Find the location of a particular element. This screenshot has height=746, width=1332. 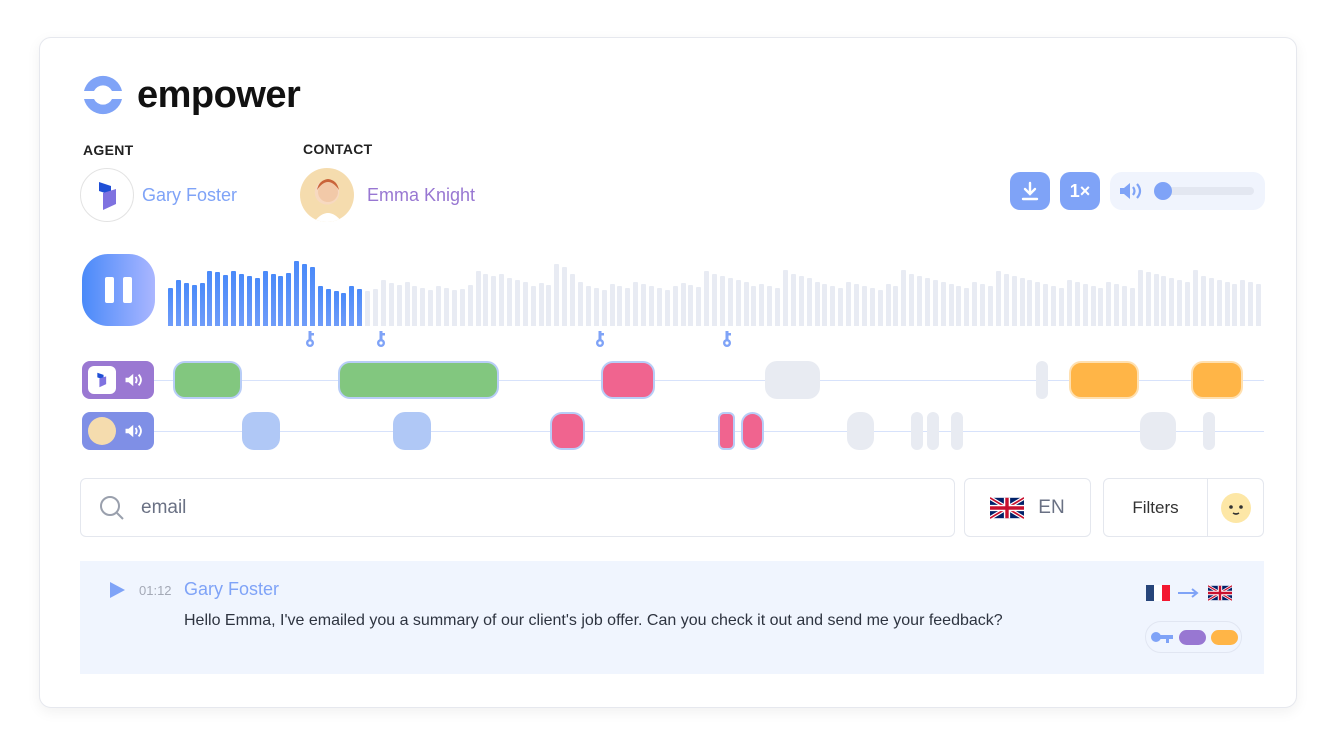

pause-button is located at coordinates (118, 290).